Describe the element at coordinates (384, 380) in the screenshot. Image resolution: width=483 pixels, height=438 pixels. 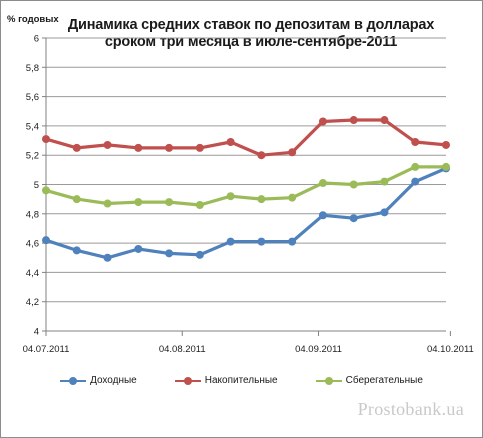
I see `legend-label: Сберегательные` at that location.